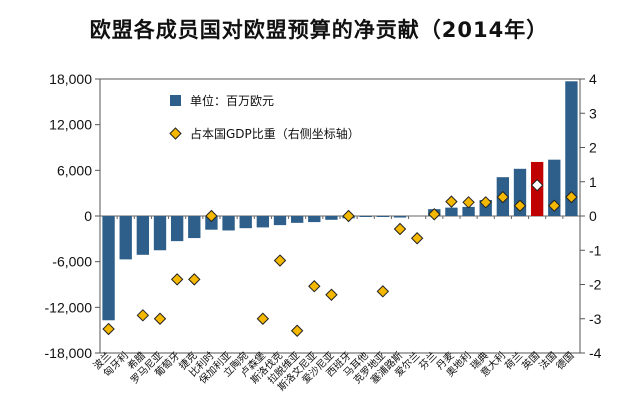  Describe the element at coordinates (383, 291) in the screenshot. I see `gdp-marker-克罗地亚` at that location.